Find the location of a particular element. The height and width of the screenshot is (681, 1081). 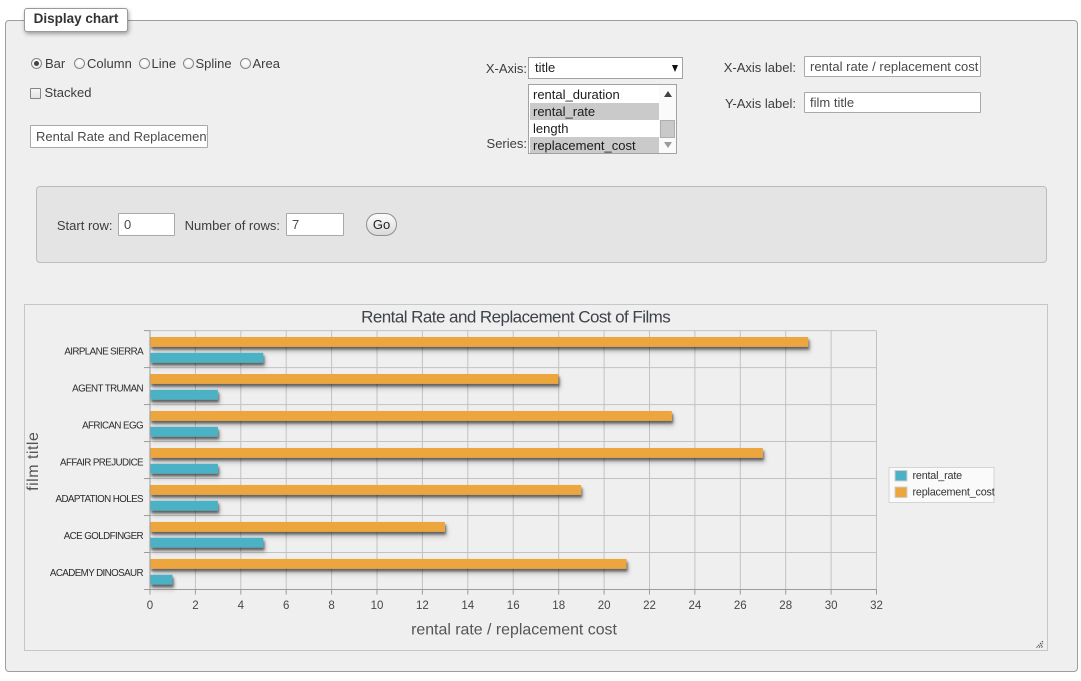

svg-text: 6 is located at coordinates (286, 606).